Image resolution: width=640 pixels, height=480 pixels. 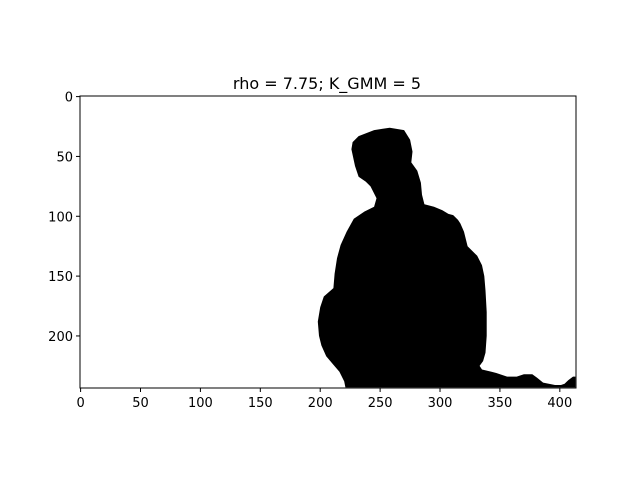 I want to click on x-tick-label: 0, so click(x=80, y=403).